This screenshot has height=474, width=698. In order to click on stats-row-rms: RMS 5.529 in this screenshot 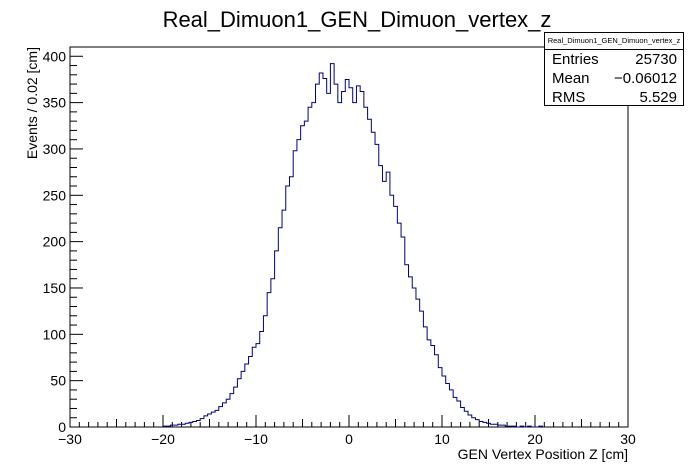, I will do `click(614, 97)`.